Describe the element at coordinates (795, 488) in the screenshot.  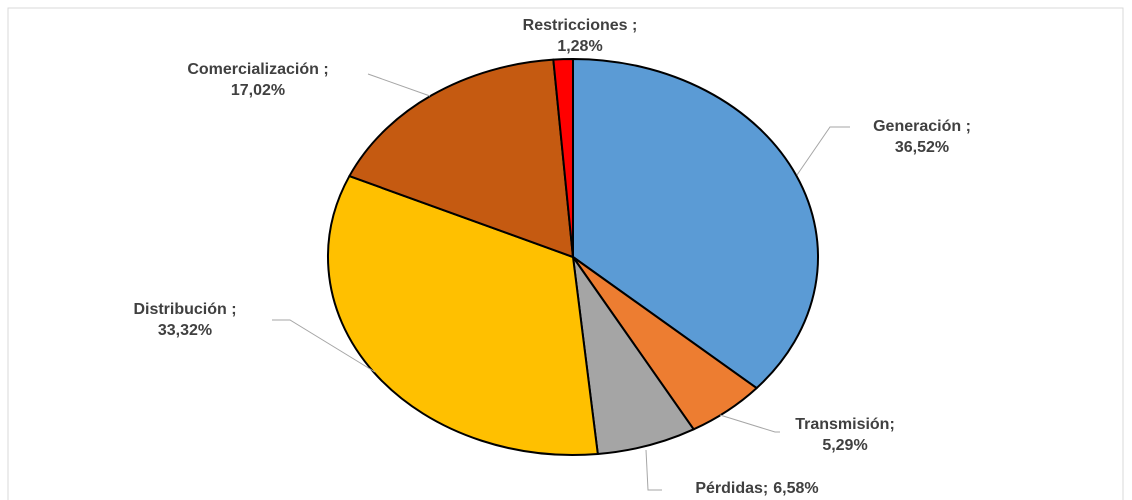
I see `value-label: 6,58%` at that location.